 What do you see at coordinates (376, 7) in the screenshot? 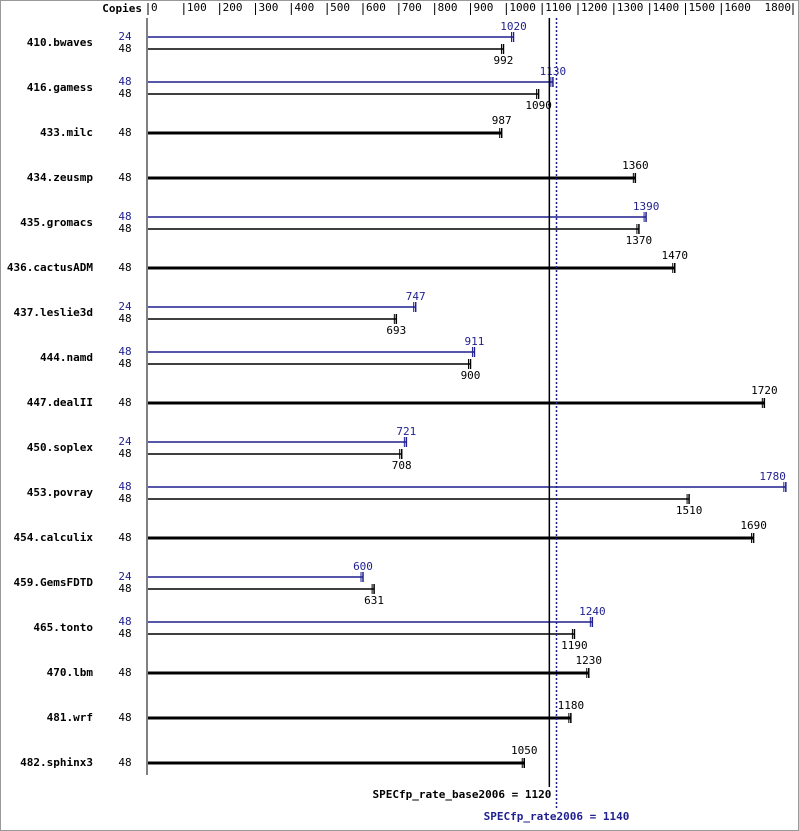
I see `x-tick-label: 600` at bounding box center [376, 7].